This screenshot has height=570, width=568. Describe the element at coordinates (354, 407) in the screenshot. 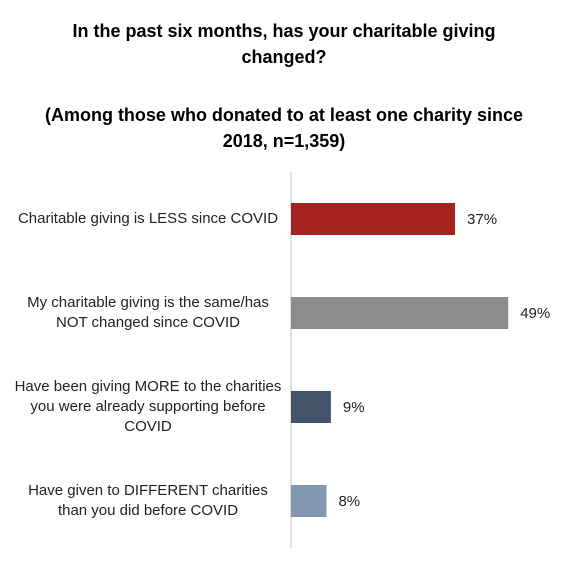

I see `value-label: 9%` at that location.